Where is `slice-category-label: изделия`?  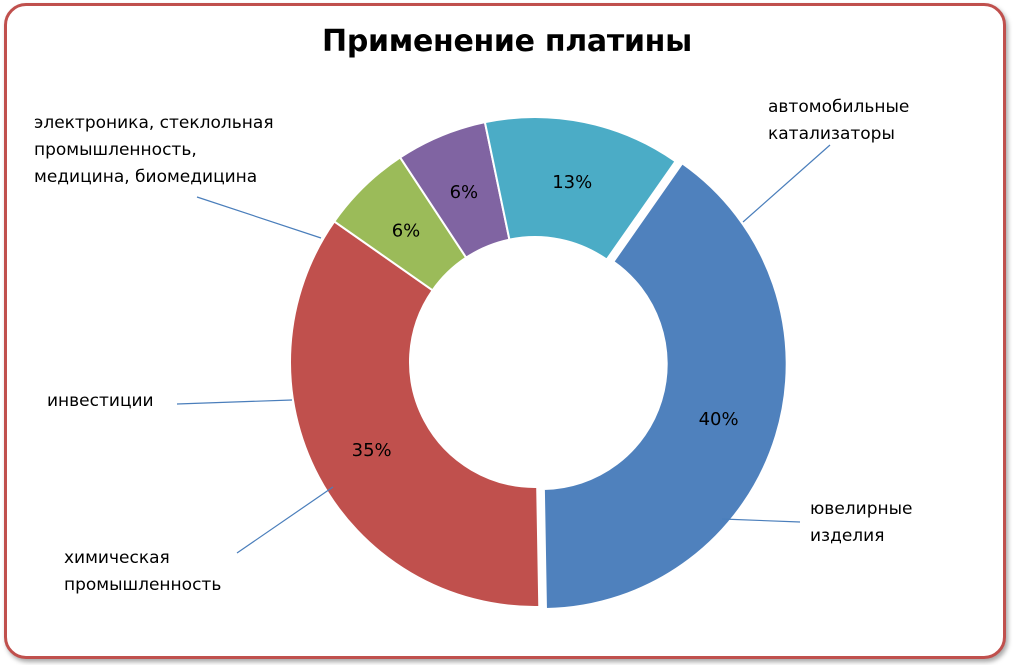
slice-category-label: изделия is located at coordinates (847, 536).